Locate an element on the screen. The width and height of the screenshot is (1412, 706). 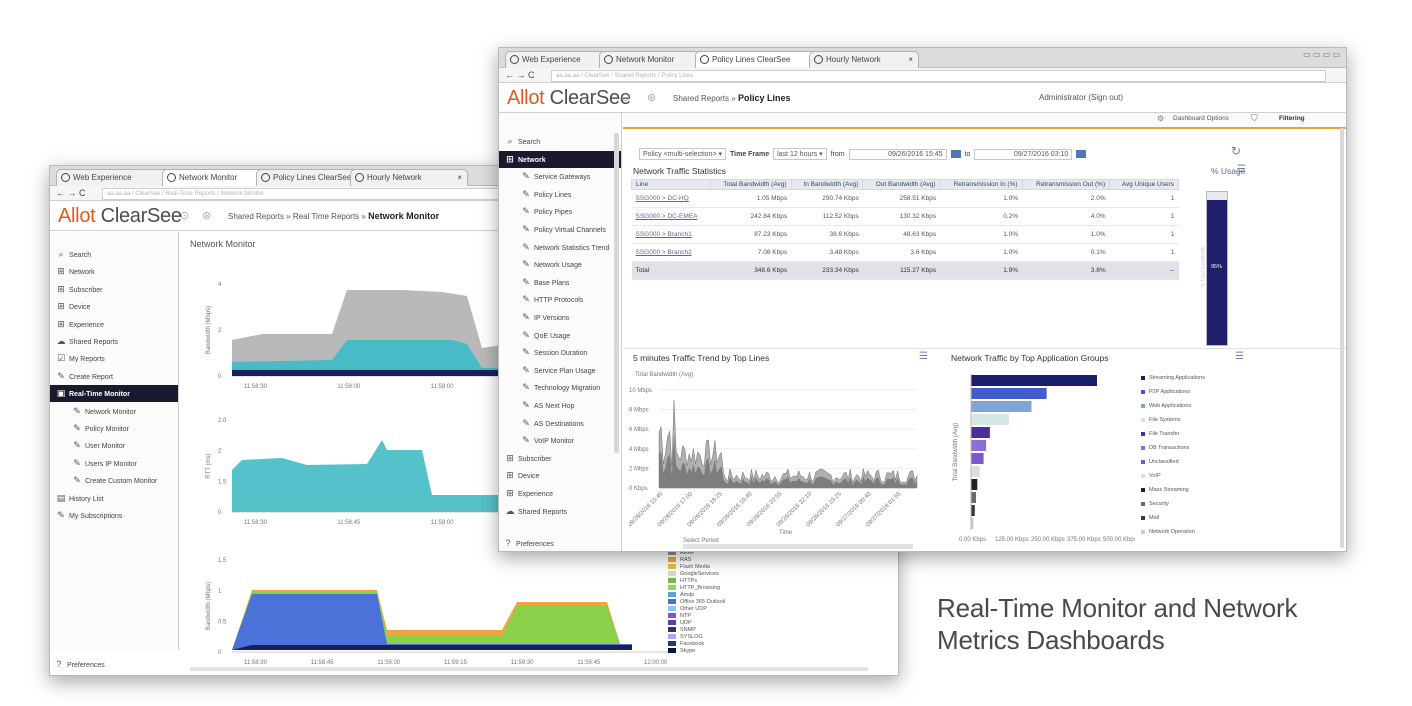
legend-item: Security is located at coordinates (1173, 504).